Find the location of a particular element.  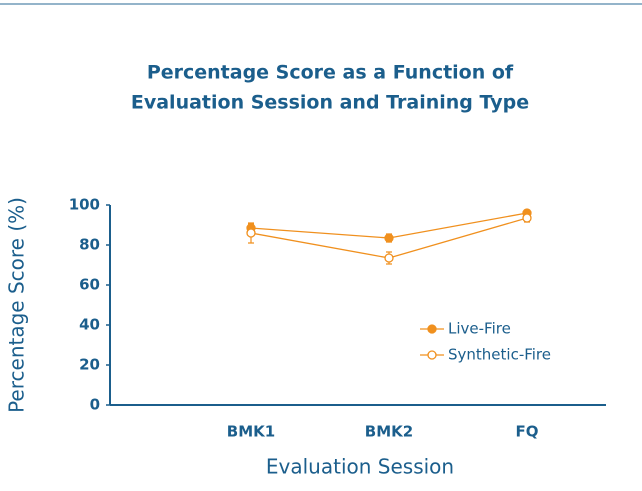

legend-label: Live-Fire is located at coordinates (479, 329).